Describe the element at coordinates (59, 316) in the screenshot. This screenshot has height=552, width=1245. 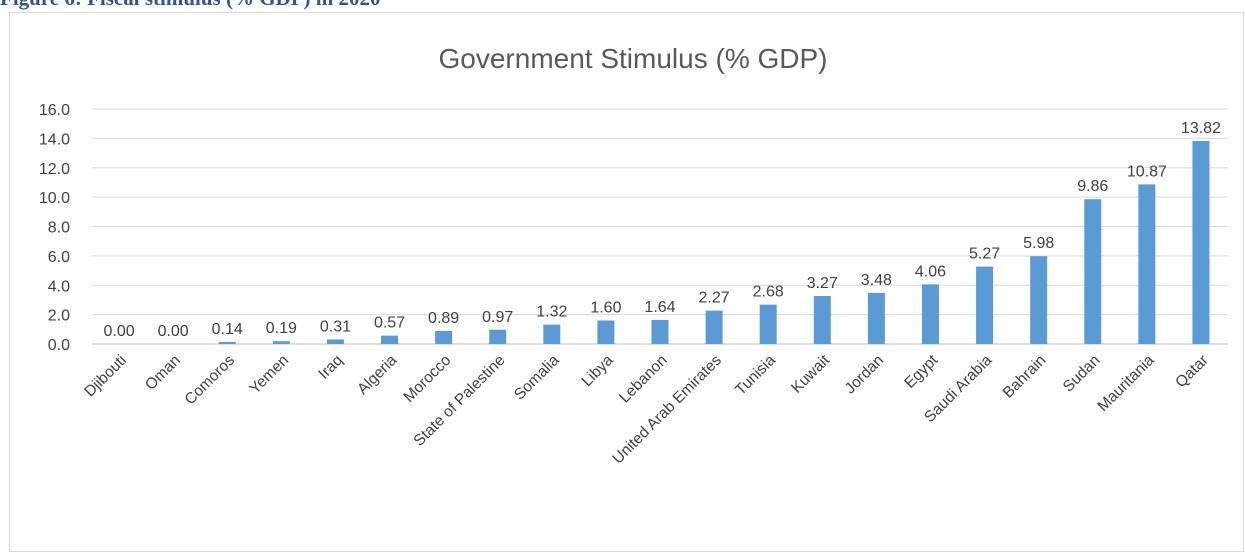
I see `y-tick-label: 2.0` at that location.